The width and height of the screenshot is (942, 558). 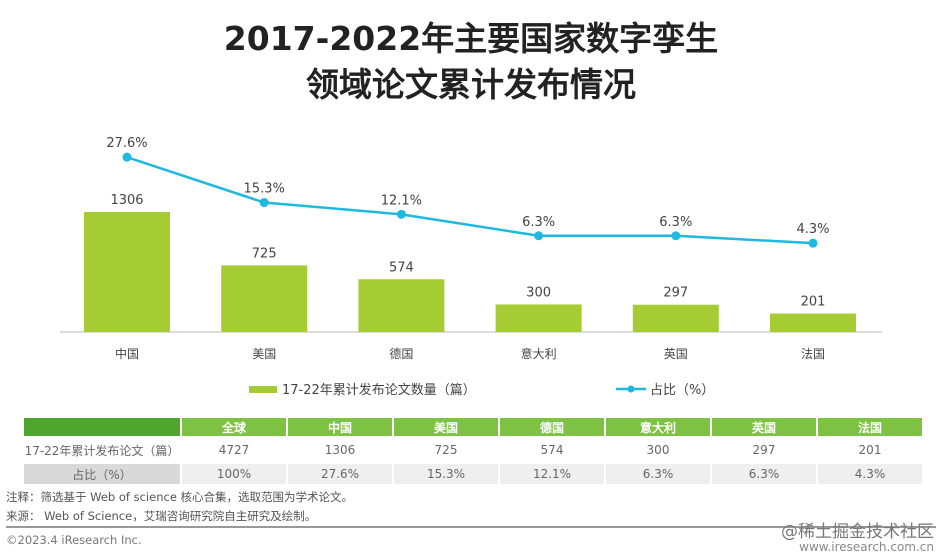 What do you see at coordinates (866, 547) in the screenshot?
I see `site-url: www.iresearch.com.cn` at bounding box center [866, 547].